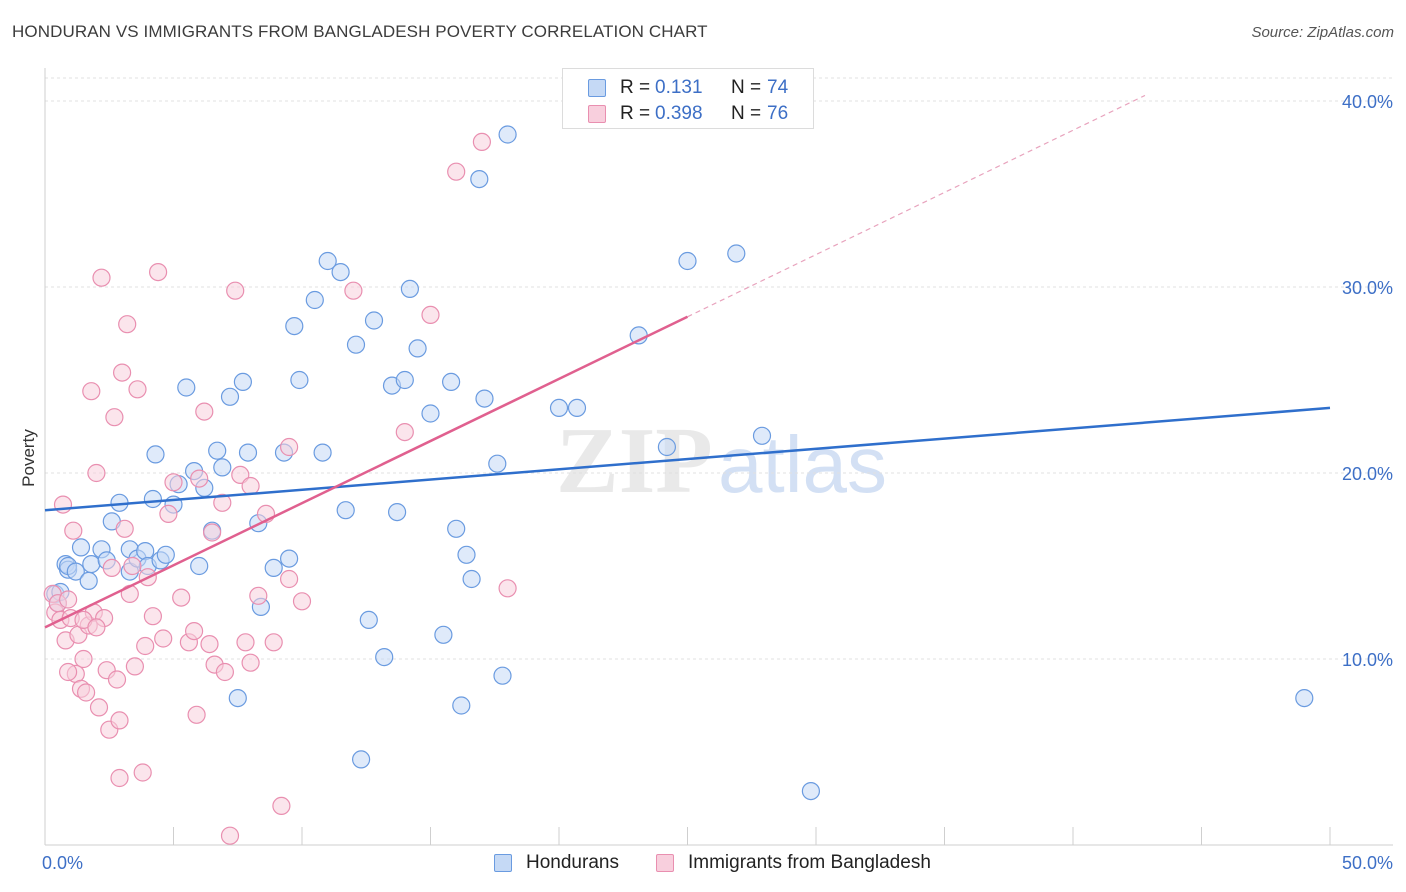 The image size is (1406, 892). Describe the element at coordinates (665, 863) in the screenshot. I see `bangladesh-swatch` at that location.